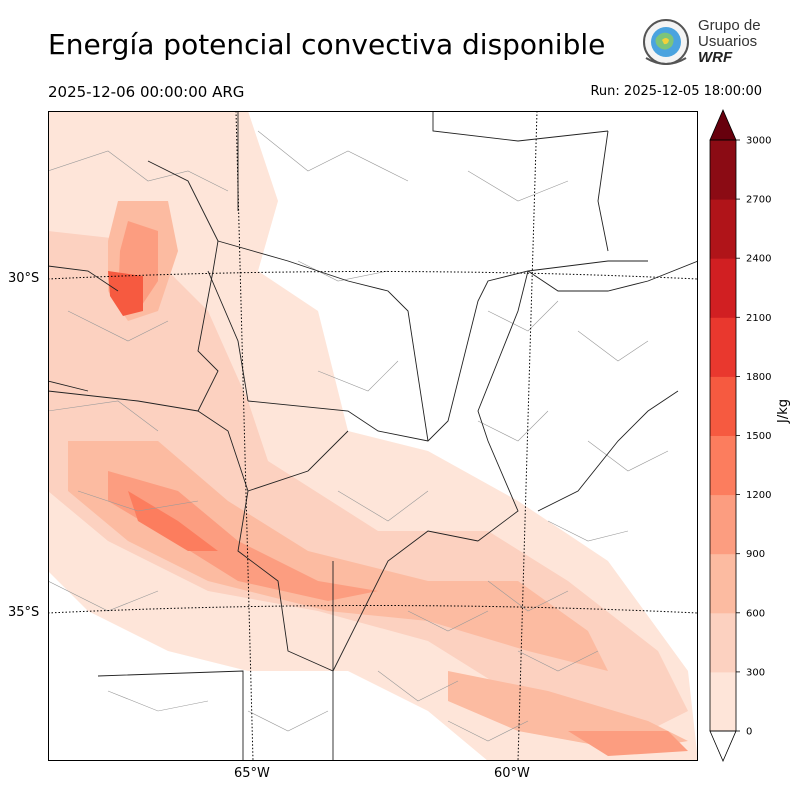  What do you see at coordinates (512, 773) in the screenshot?
I see `lon-label-60w: 60°W` at bounding box center [512, 773].